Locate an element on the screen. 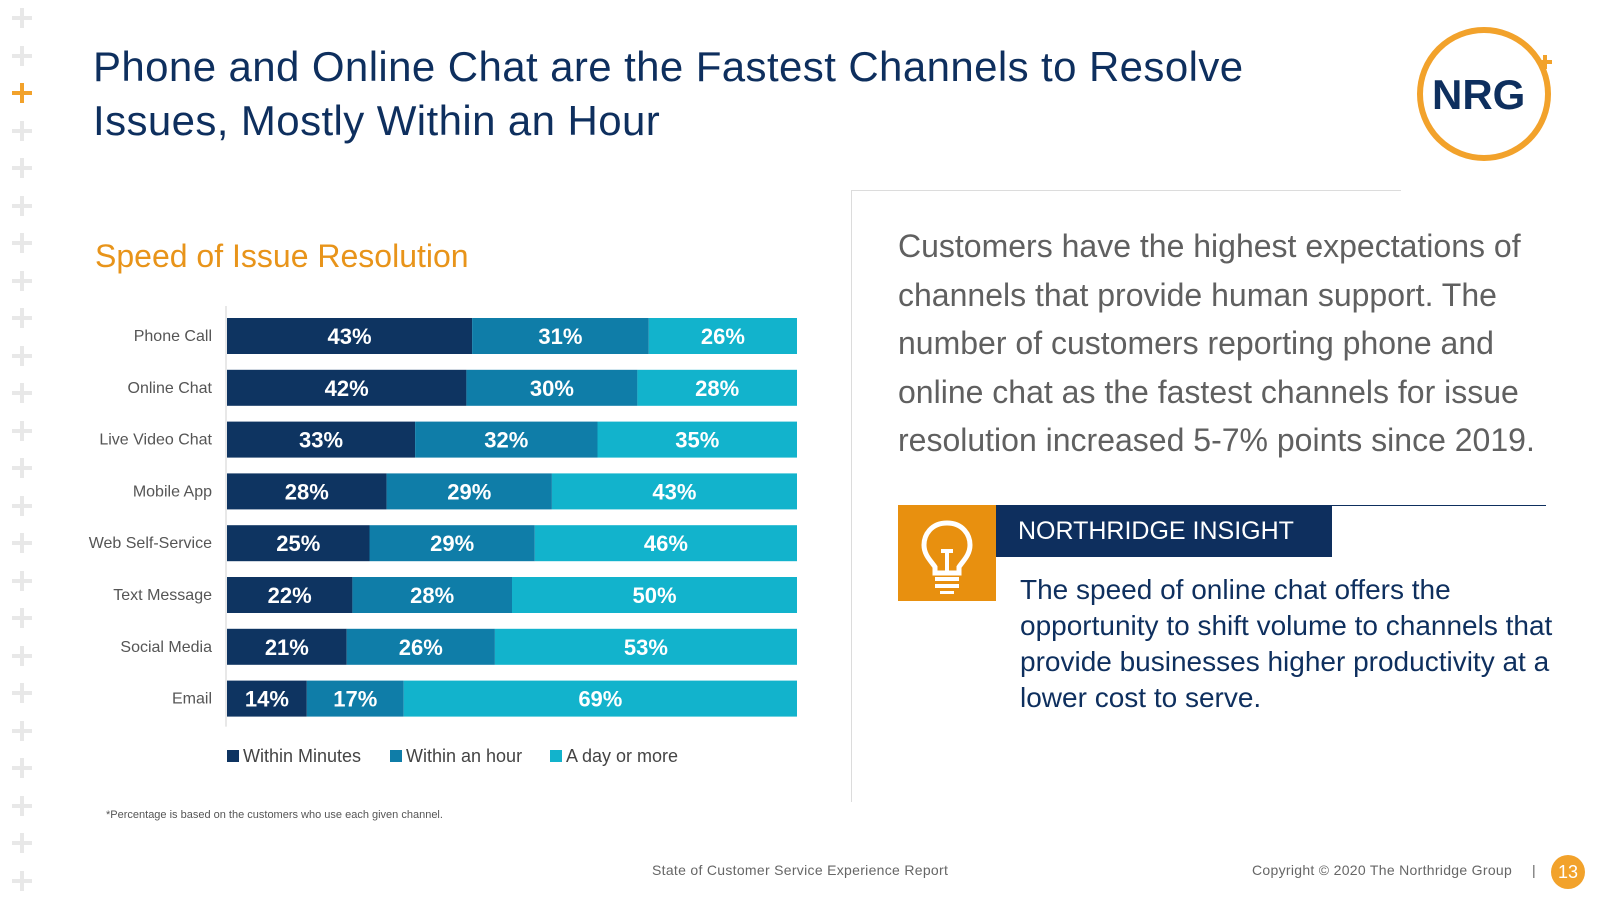 This screenshot has width=1600, height=900. data-label: 32% is located at coordinates (506, 440).